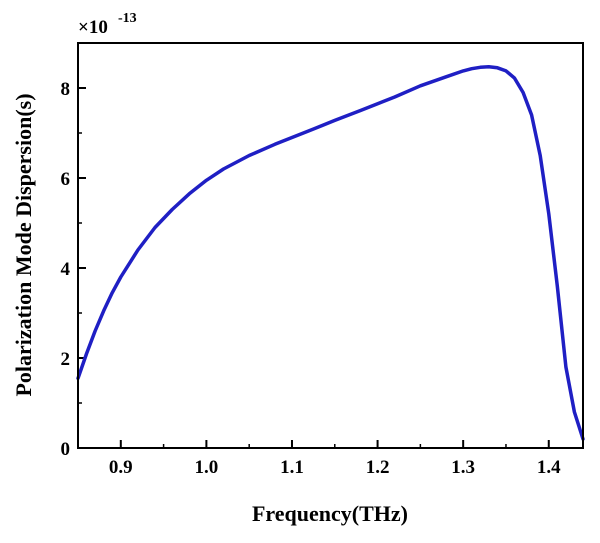 Image resolution: width=600 pixels, height=543 pixels. Describe the element at coordinates (66, 179) in the screenshot. I see `y-tick-label: 6` at that location.